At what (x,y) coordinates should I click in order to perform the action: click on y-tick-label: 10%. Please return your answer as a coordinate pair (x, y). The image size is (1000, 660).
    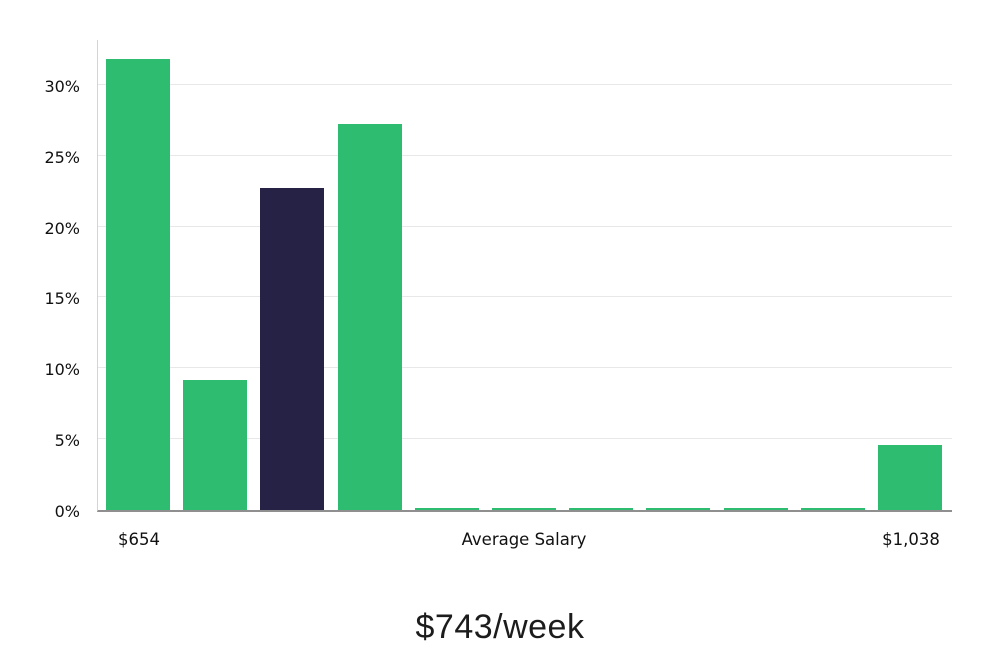
    Looking at the image, I should click on (62, 370).